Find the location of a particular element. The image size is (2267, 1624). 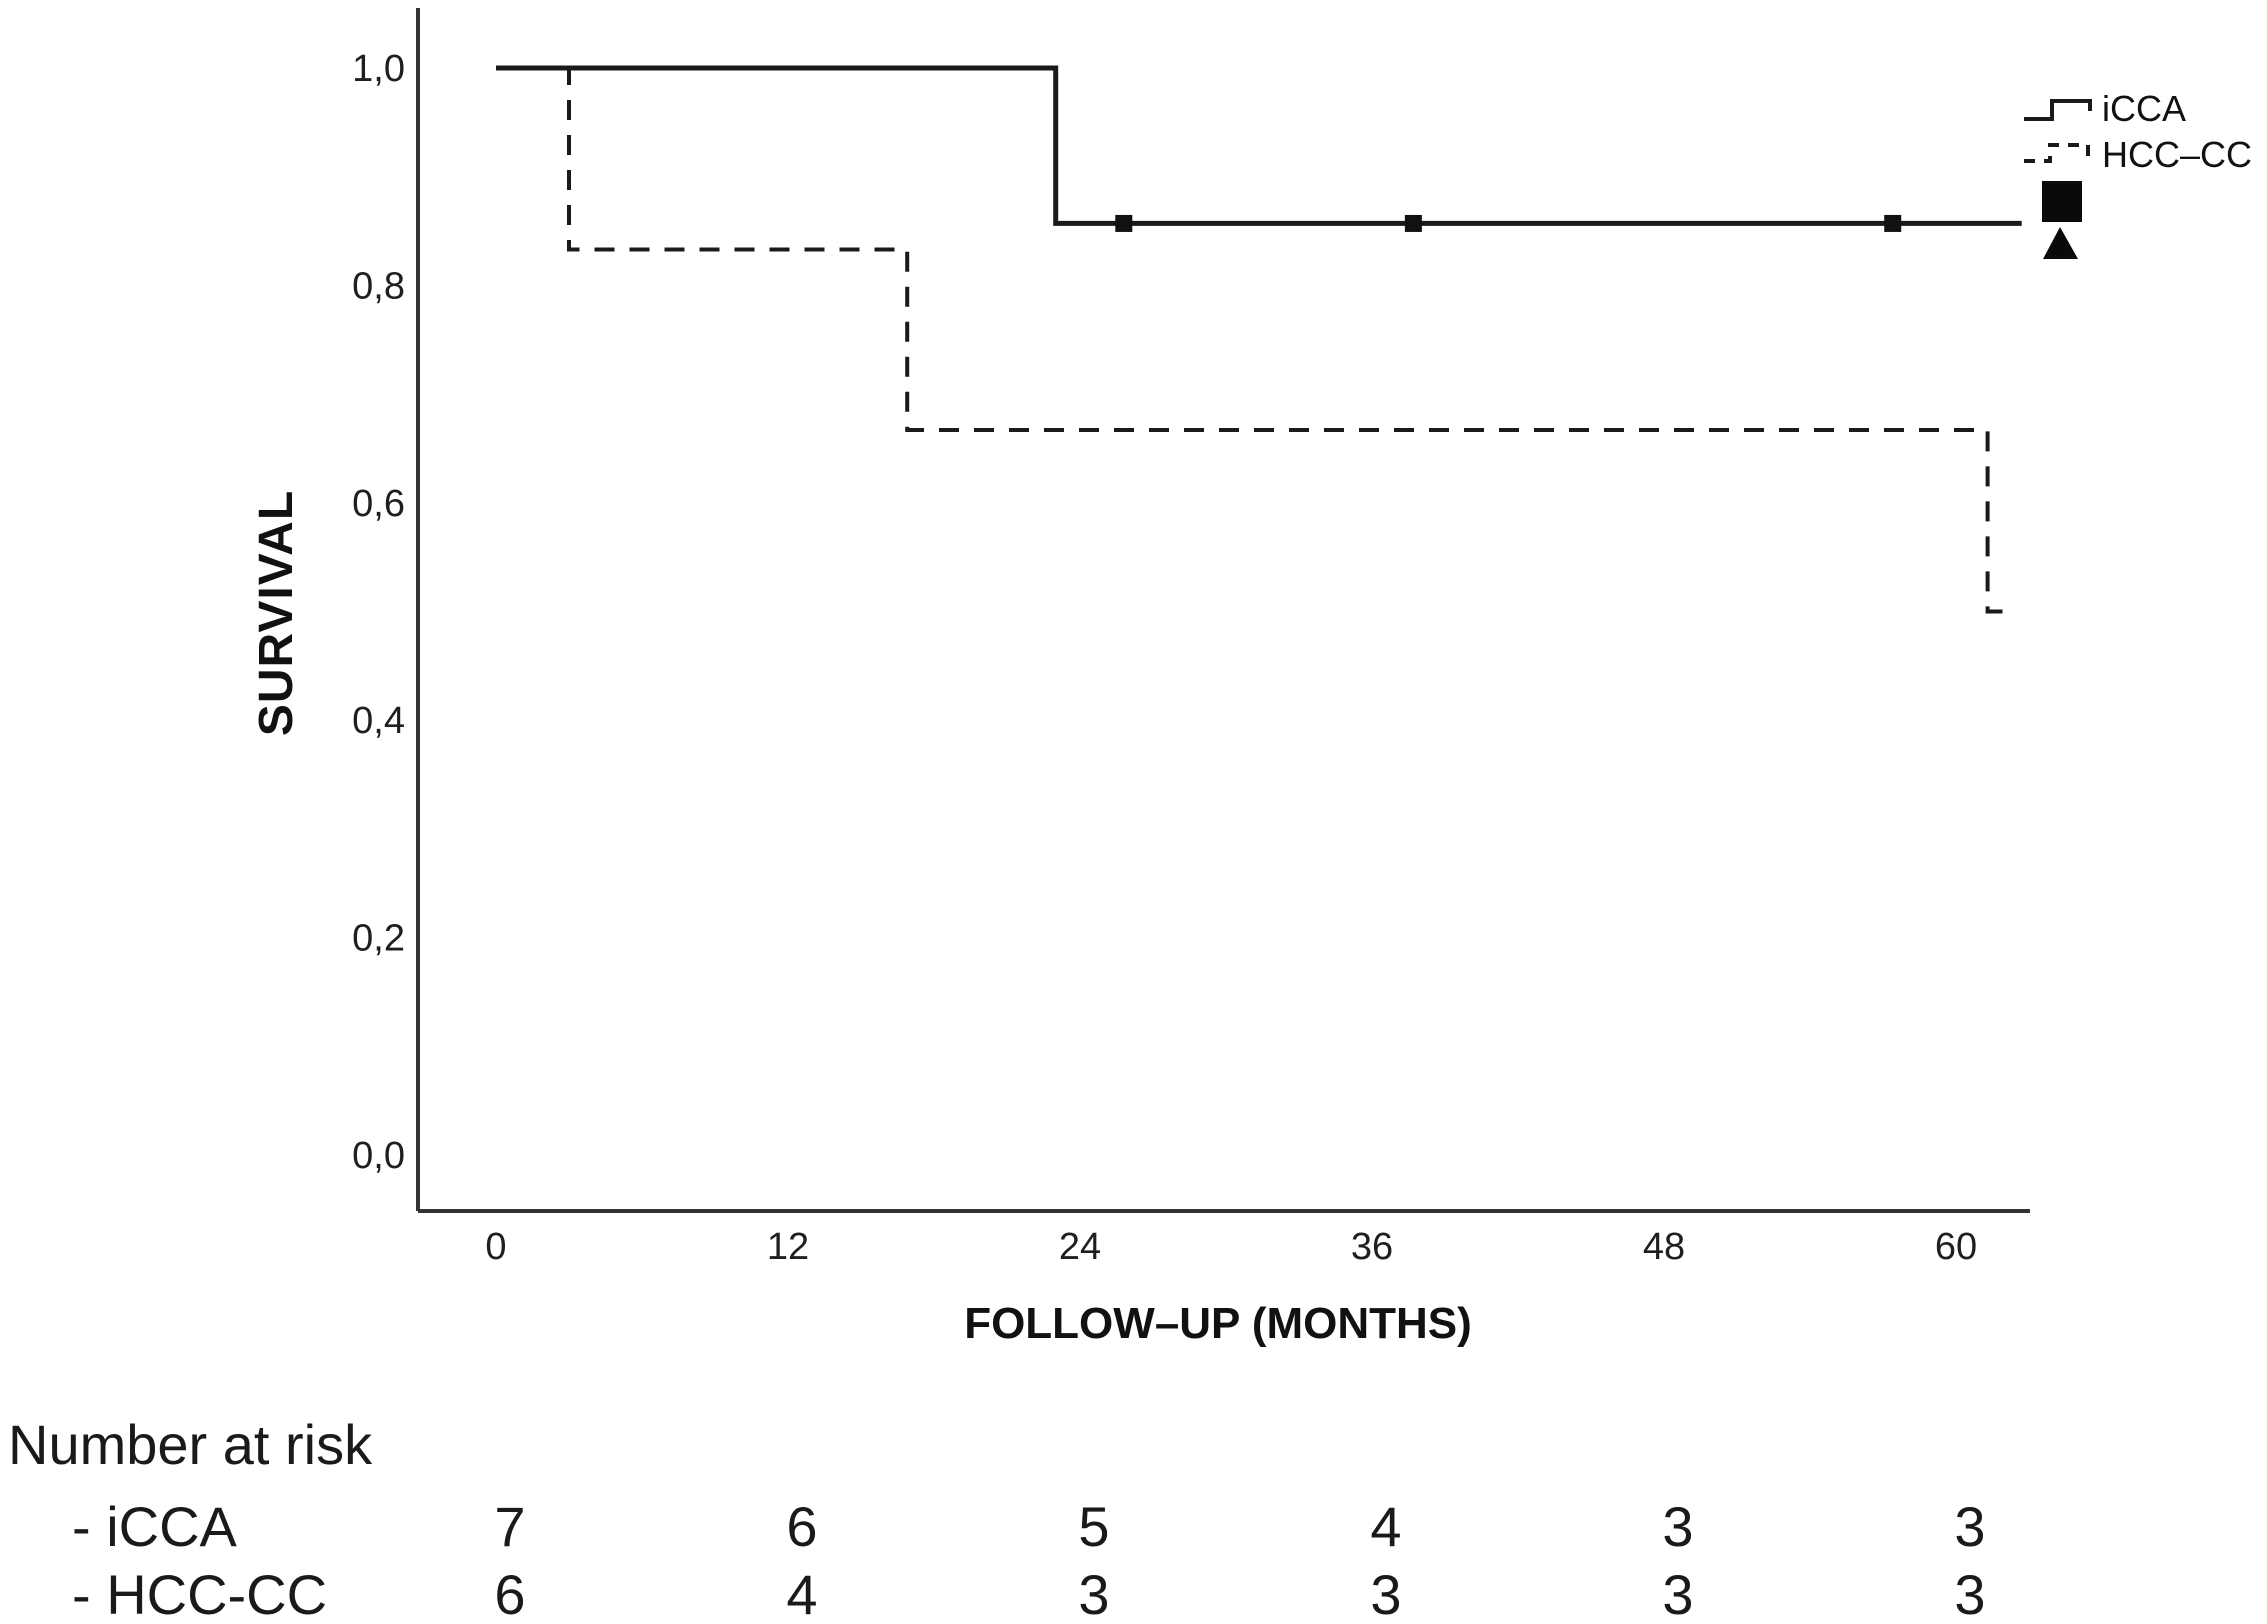

x-tick-label-0: 0 is located at coordinates (495, 1247).